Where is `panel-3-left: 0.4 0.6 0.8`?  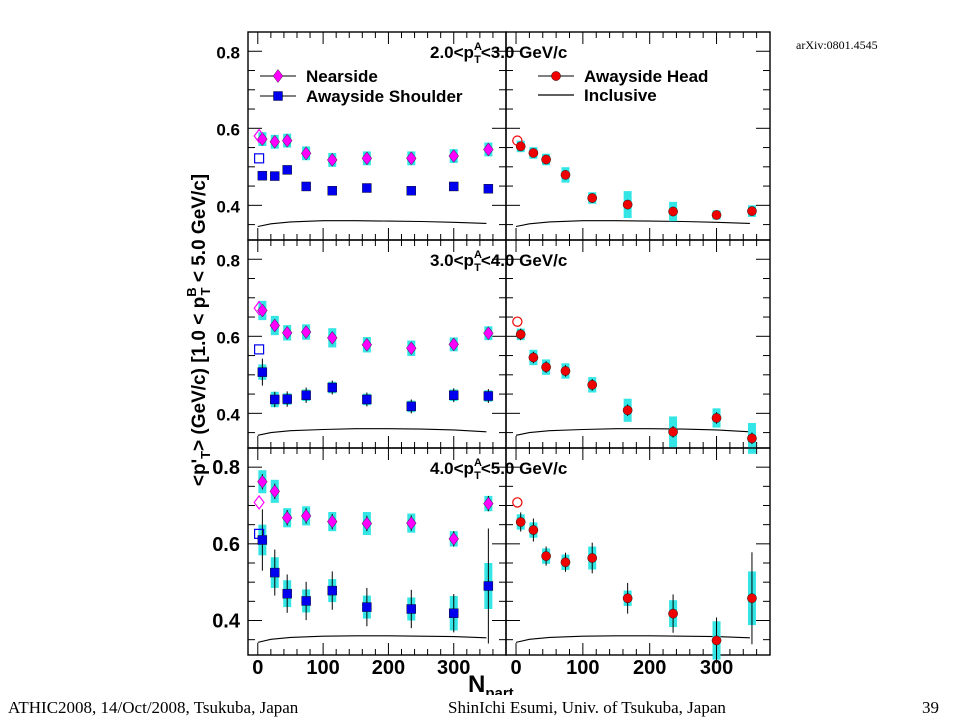
panel-3-left: 0.4 0.6 0.8 is located at coordinates (359, 551).